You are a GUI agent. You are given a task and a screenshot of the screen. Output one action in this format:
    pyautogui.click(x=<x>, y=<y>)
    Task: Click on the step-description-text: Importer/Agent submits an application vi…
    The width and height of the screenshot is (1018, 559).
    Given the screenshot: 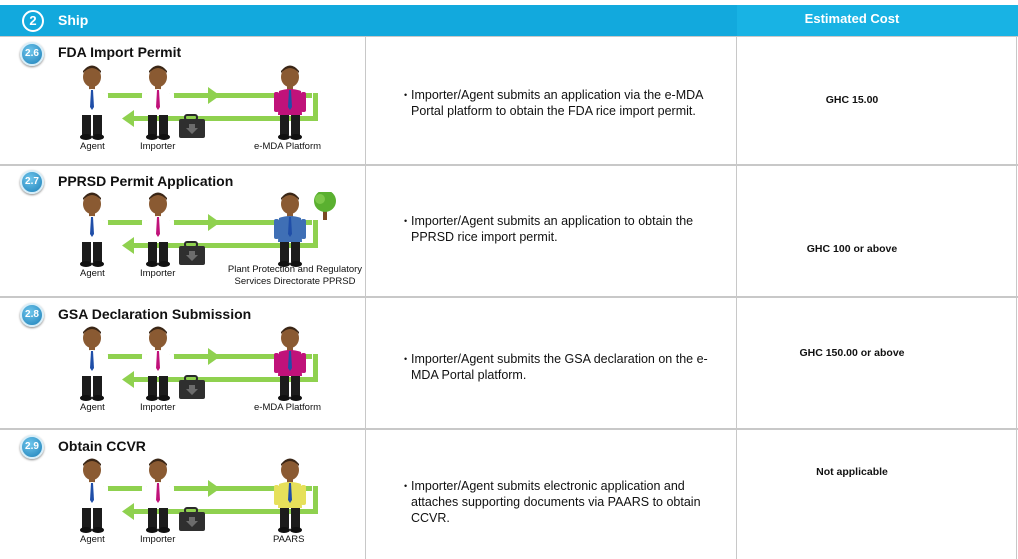 What is the action you would take?
    pyautogui.click(x=557, y=103)
    